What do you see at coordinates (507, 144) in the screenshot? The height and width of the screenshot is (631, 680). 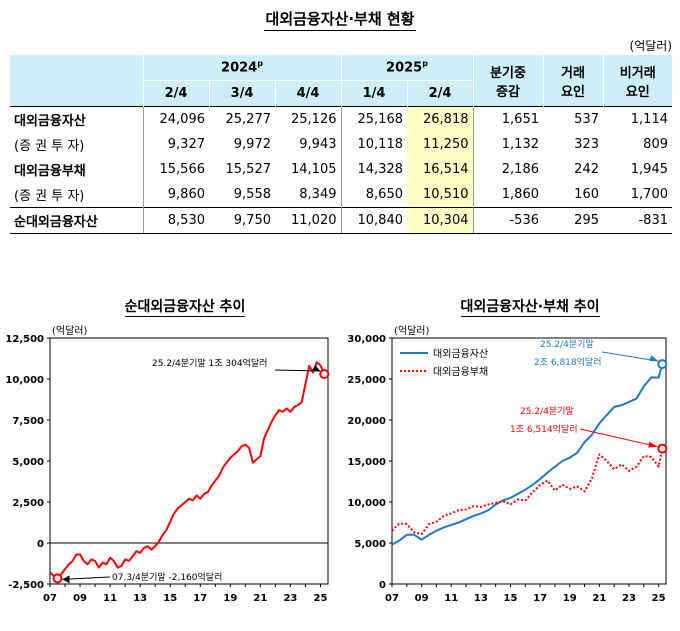 I see `table-cell: 1,132` at bounding box center [507, 144].